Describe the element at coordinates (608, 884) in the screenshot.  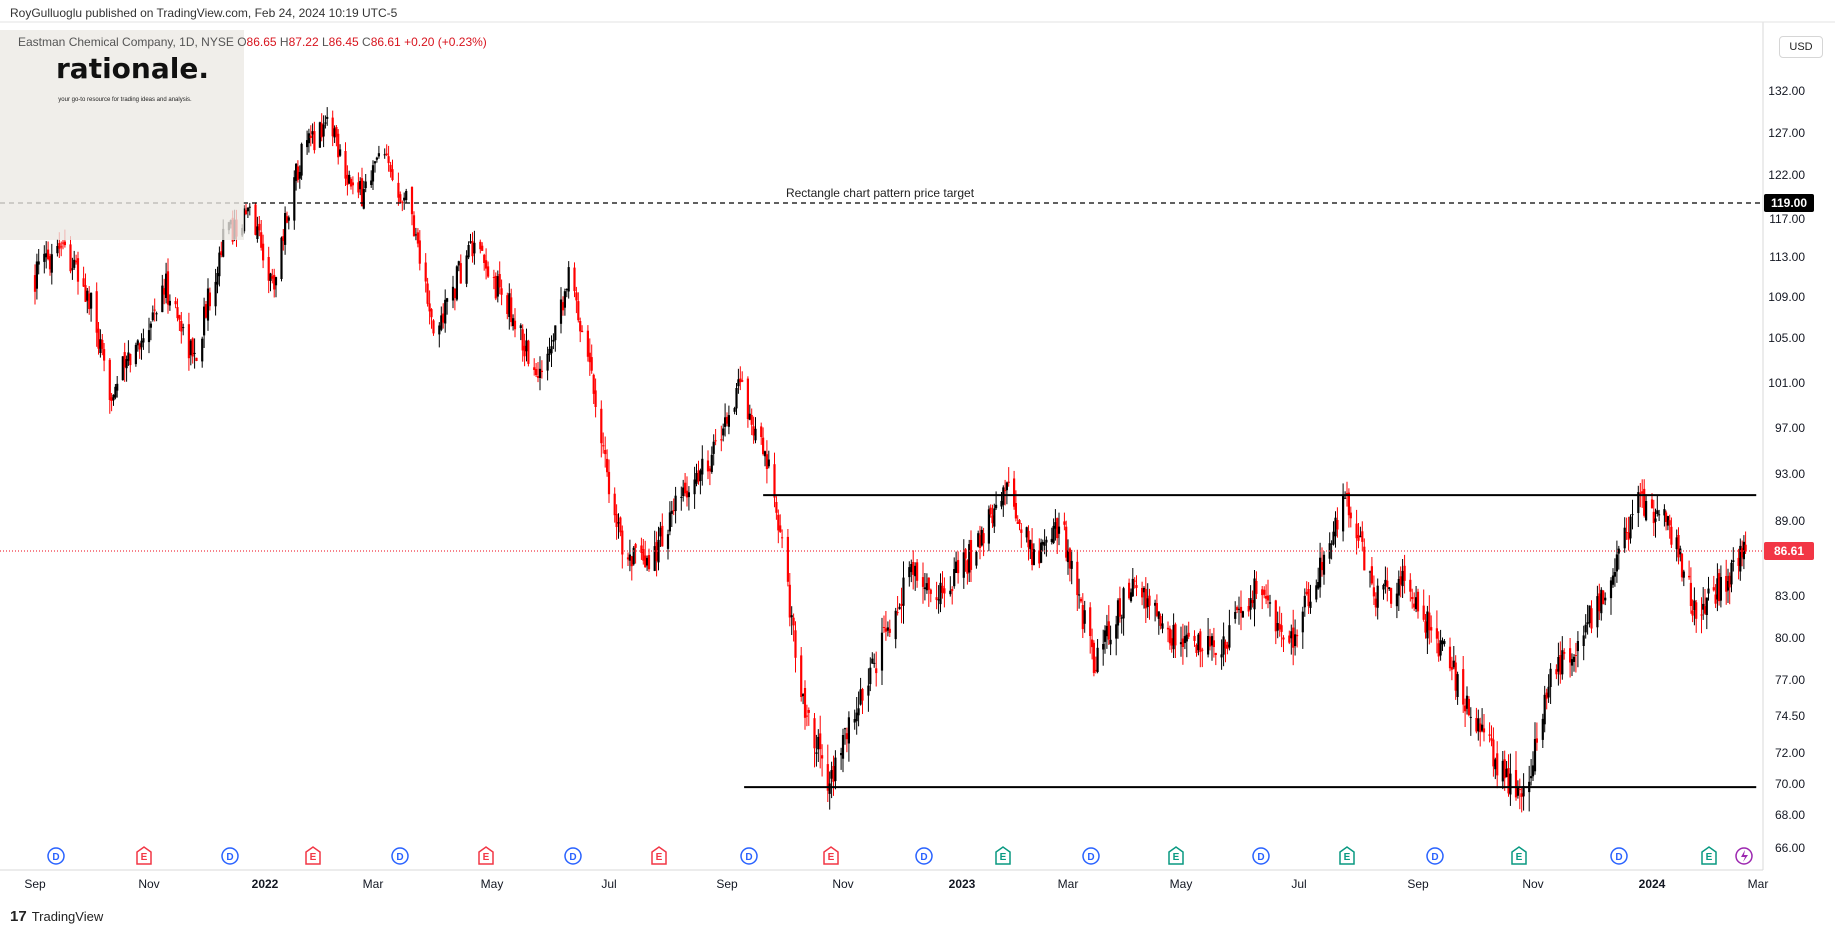
I see `time-tick-label: Jul` at that location.